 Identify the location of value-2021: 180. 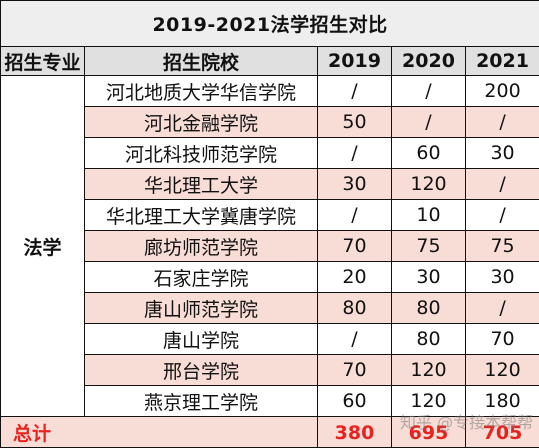
(502, 401).